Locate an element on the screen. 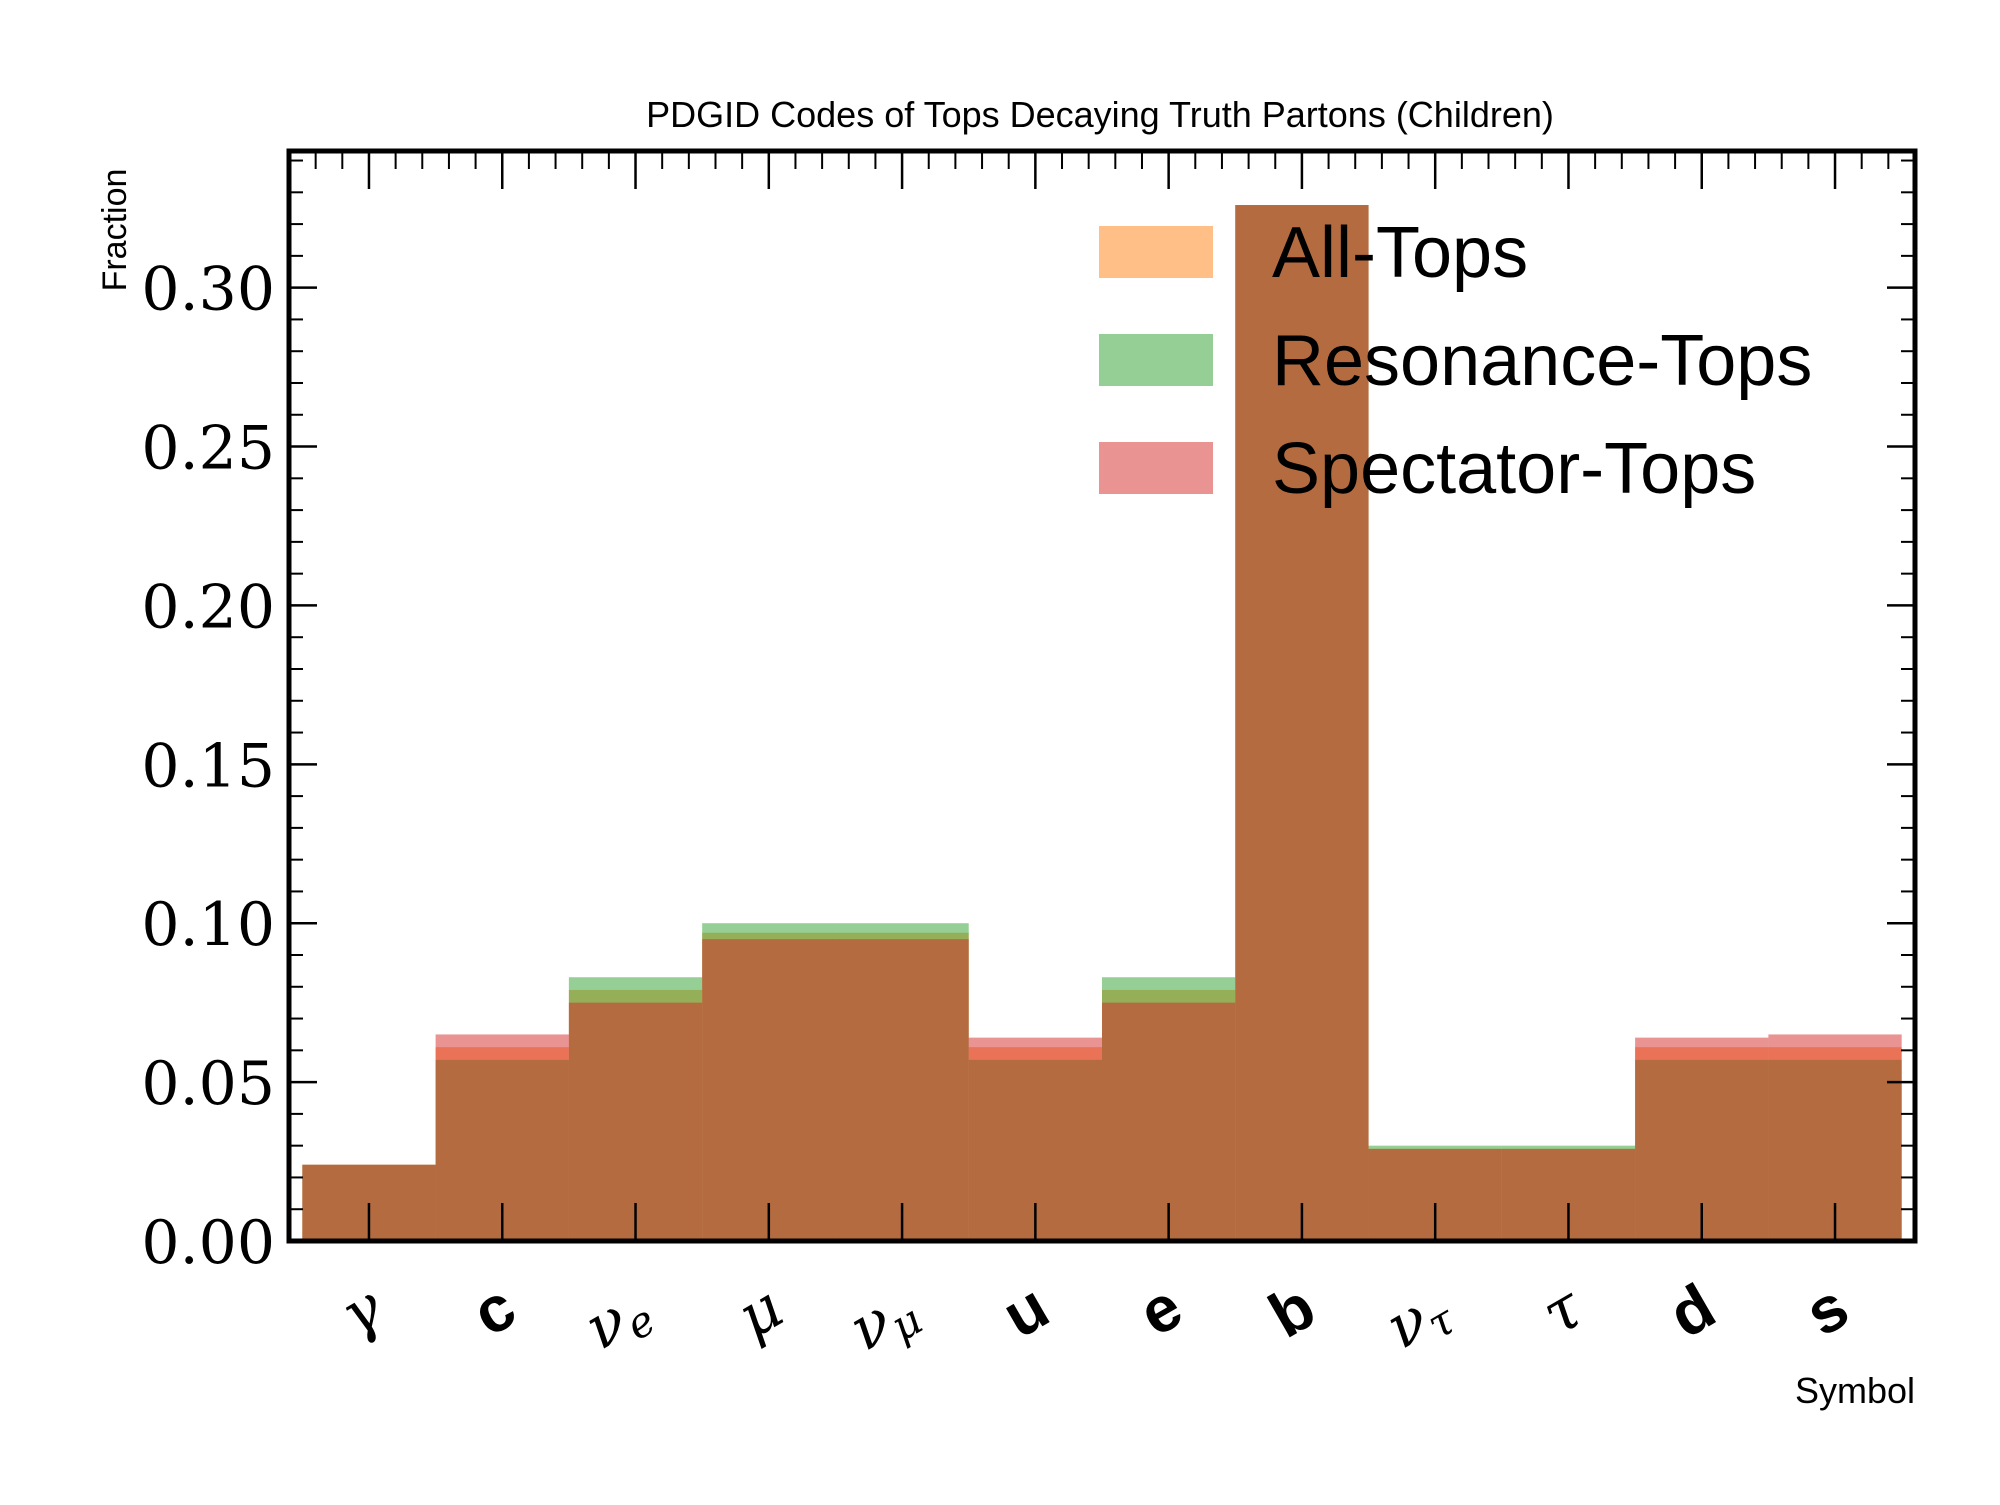 The width and height of the screenshot is (2000, 1505). x-tick-label-11: s is located at coordinates (1826, 1310).